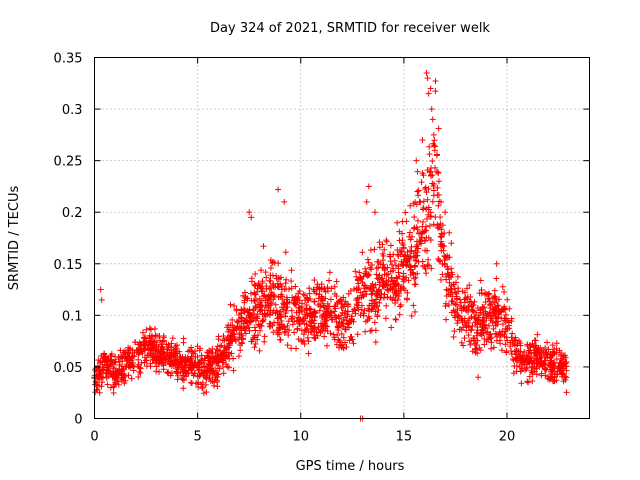 The height and width of the screenshot is (480, 640). Describe the element at coordinates (72, 110) in the screenshot. I see `y-tick-label: 0.3` at that location.